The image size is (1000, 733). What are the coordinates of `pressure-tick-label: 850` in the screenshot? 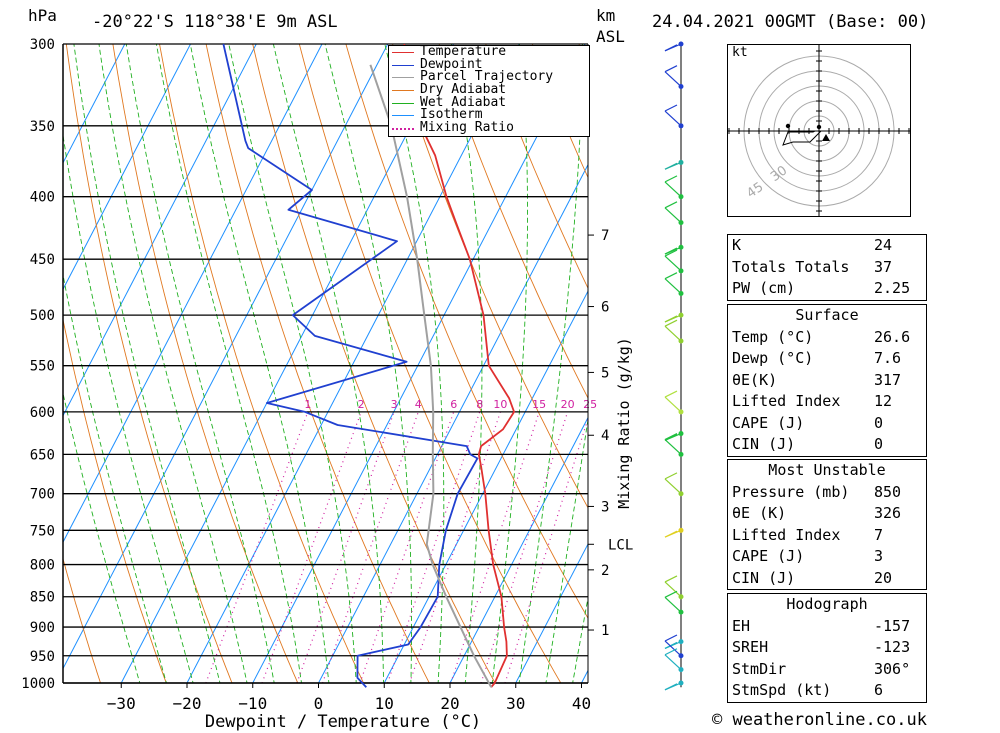 It's located at (42, 598).